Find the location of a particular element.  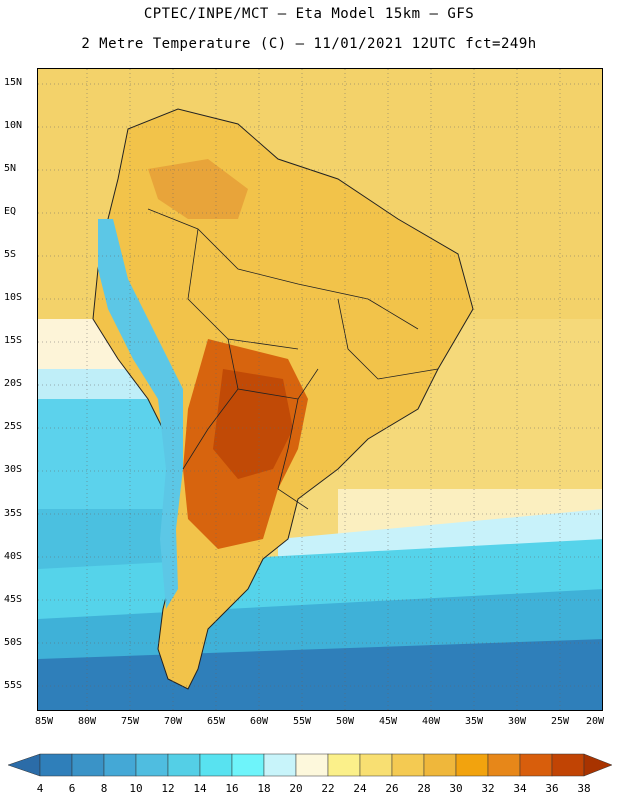

lat-label: 15S is located at coordinates (13, 340).